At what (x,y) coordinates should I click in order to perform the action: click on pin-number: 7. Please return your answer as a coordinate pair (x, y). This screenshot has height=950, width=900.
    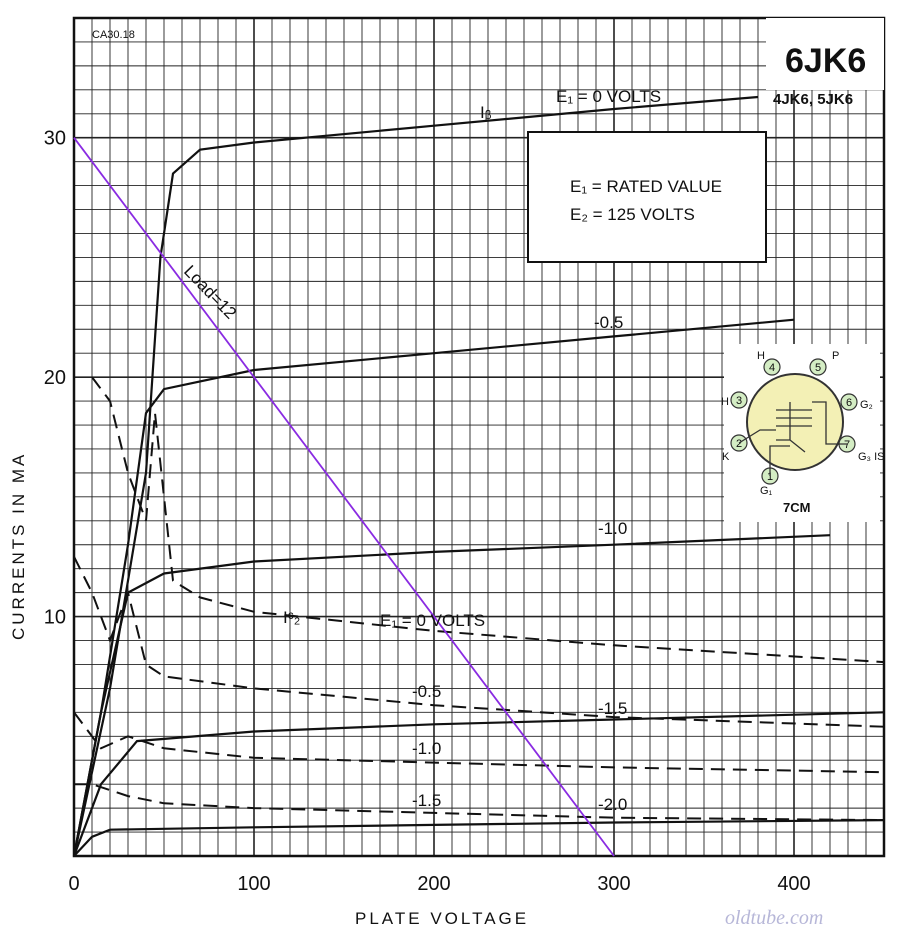
    Looking at the image, I should click on (847, 445).